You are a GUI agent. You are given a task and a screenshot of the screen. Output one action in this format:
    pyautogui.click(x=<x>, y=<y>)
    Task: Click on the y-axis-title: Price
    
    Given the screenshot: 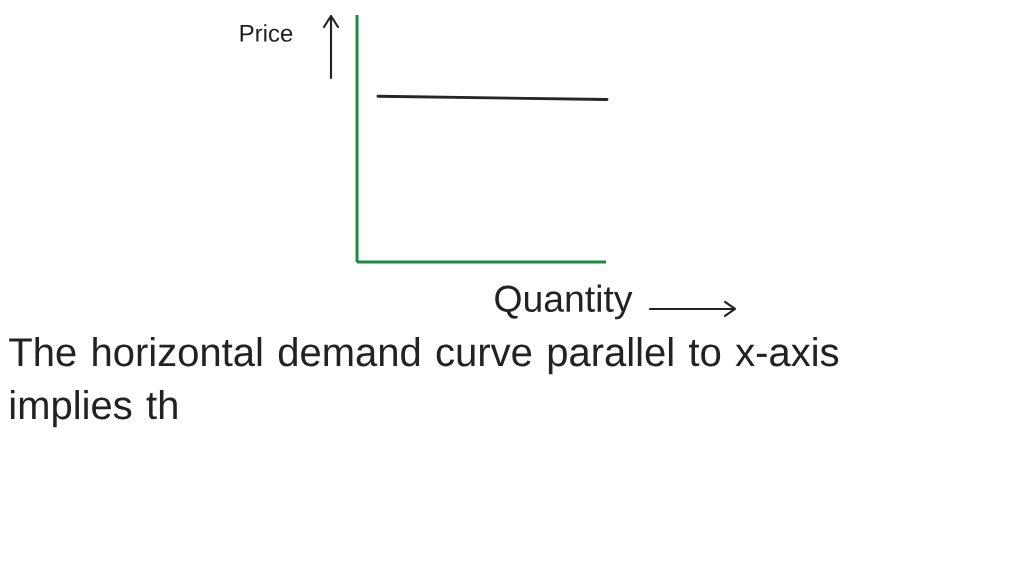 What is the action you would take?
    pyautogui.click(x=266, y=33)
    